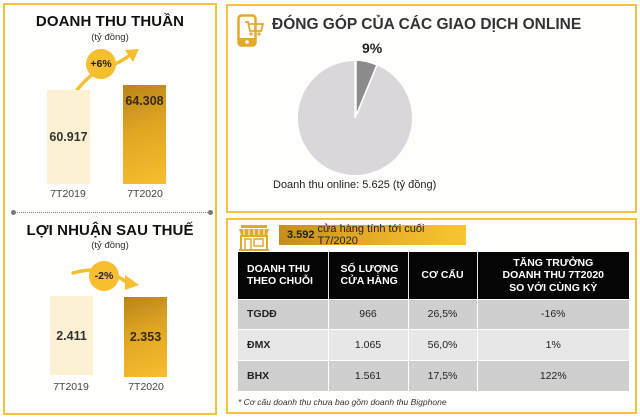 The image size is (640, 418). I want to click on store-count-banner: 3.592 cửa hàng tính tới cuối T7/2020, so click(372, 235).